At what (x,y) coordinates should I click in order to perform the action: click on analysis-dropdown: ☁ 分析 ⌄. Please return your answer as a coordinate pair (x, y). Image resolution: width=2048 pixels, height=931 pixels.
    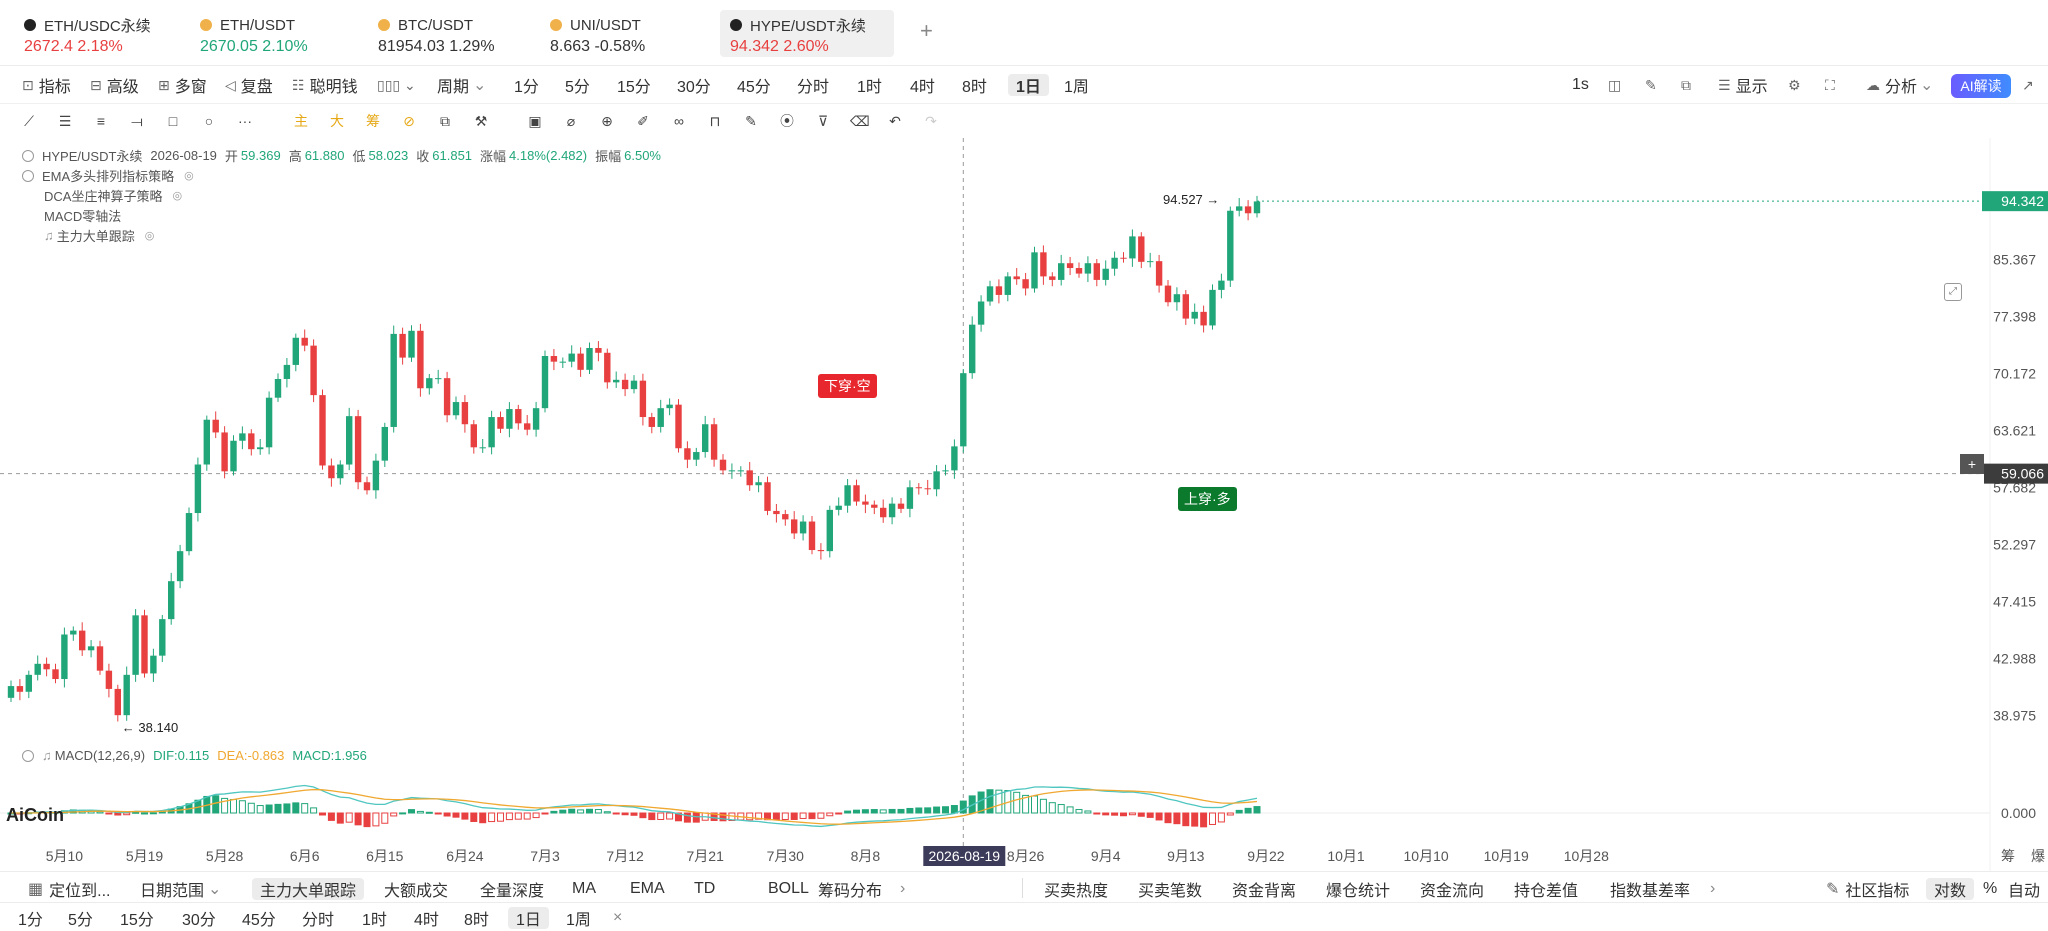
    Looking at the image, I should click on (1899, 85).